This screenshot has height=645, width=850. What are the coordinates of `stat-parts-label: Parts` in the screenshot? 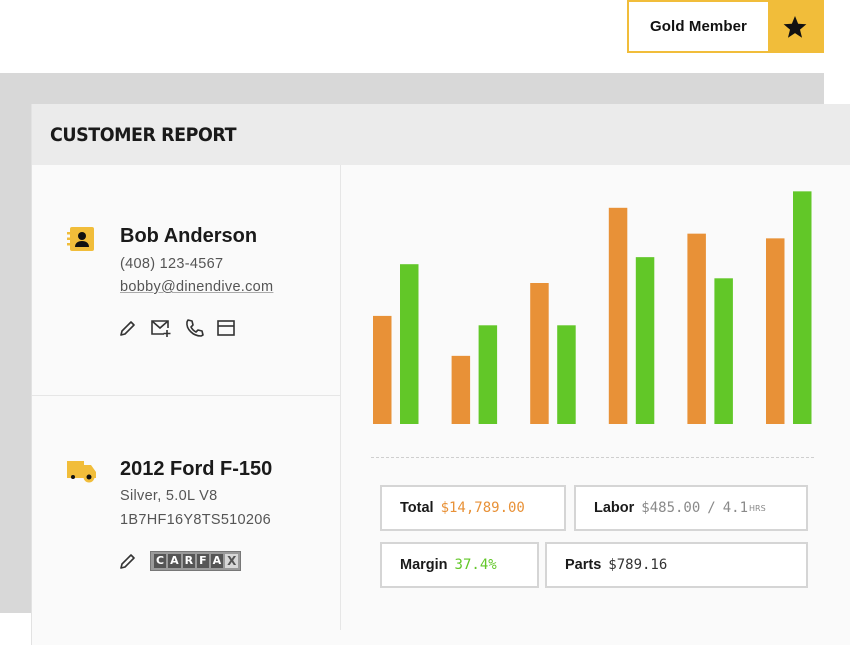 It's located at (583, 565).